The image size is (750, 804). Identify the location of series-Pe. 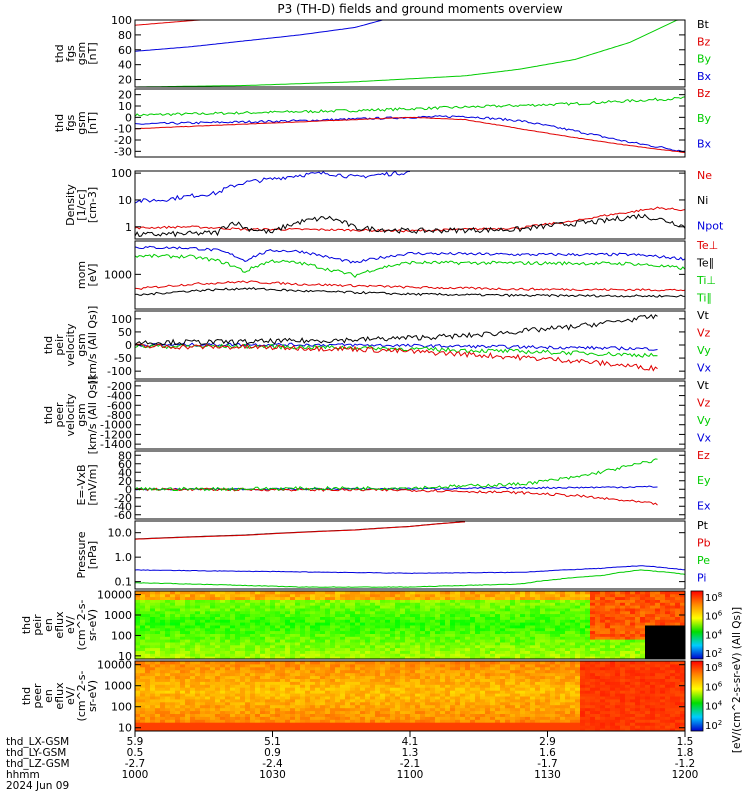
(410, 578).